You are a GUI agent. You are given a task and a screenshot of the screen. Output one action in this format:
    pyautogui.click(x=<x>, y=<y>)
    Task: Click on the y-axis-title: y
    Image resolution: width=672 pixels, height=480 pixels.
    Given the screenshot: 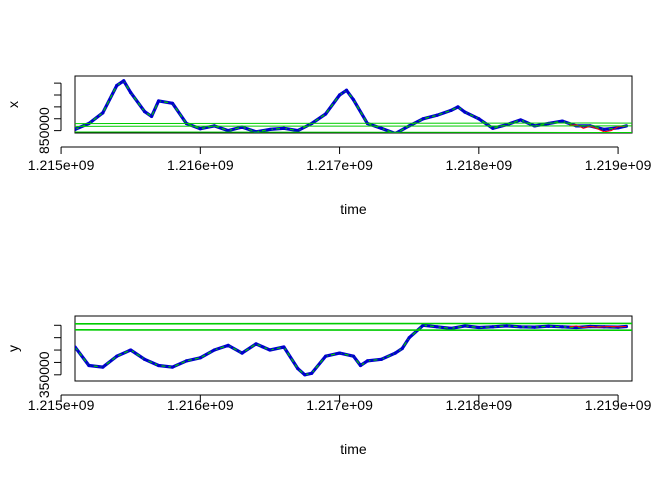 What is the action you would take?
    pyautogui.click(x=13, y=348)
    